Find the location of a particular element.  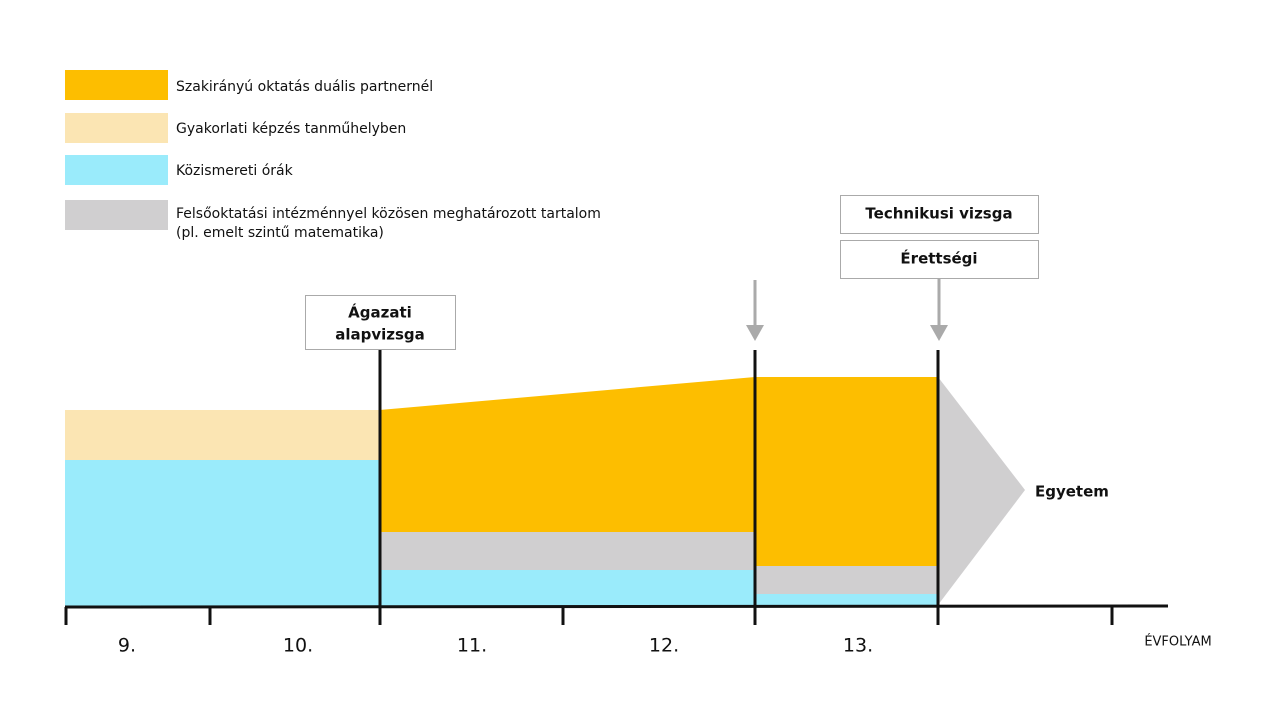

year-label: 13. is located at coordinates (858, 646).